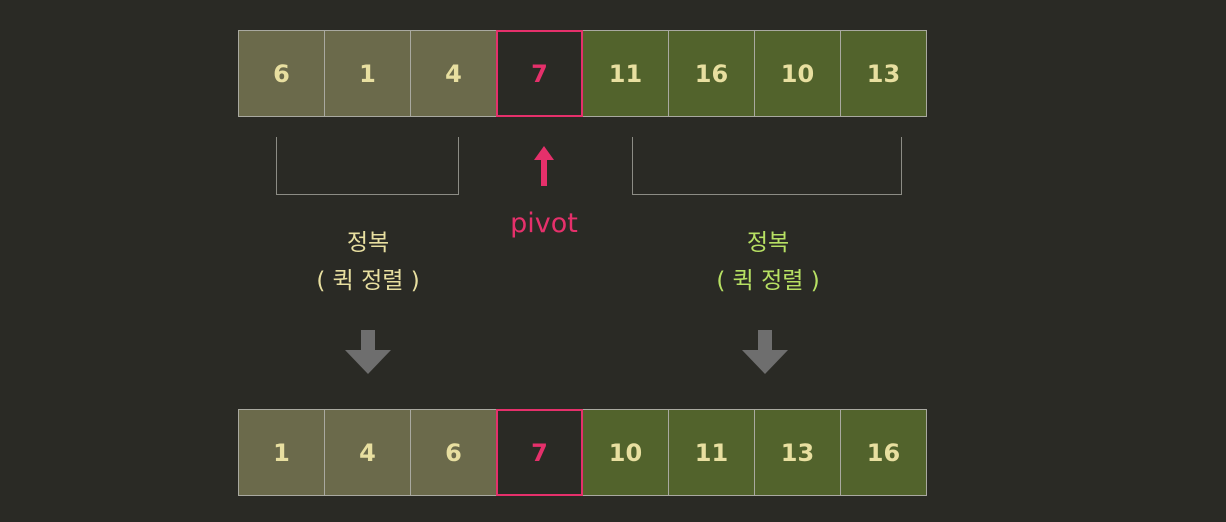  Describe the element at coordinates (368, 262) in the screenshot. I see `left-conquer-caption: 정복 ( 퀵 정렬 )` at that location.